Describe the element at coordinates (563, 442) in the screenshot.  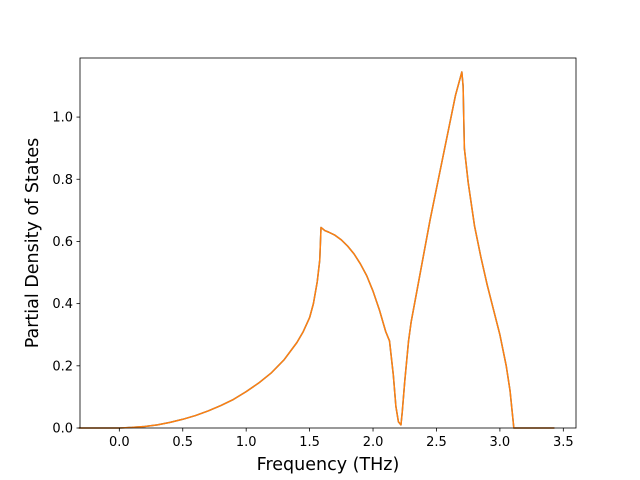
I see `x-tick-label: 3.5` at that location.